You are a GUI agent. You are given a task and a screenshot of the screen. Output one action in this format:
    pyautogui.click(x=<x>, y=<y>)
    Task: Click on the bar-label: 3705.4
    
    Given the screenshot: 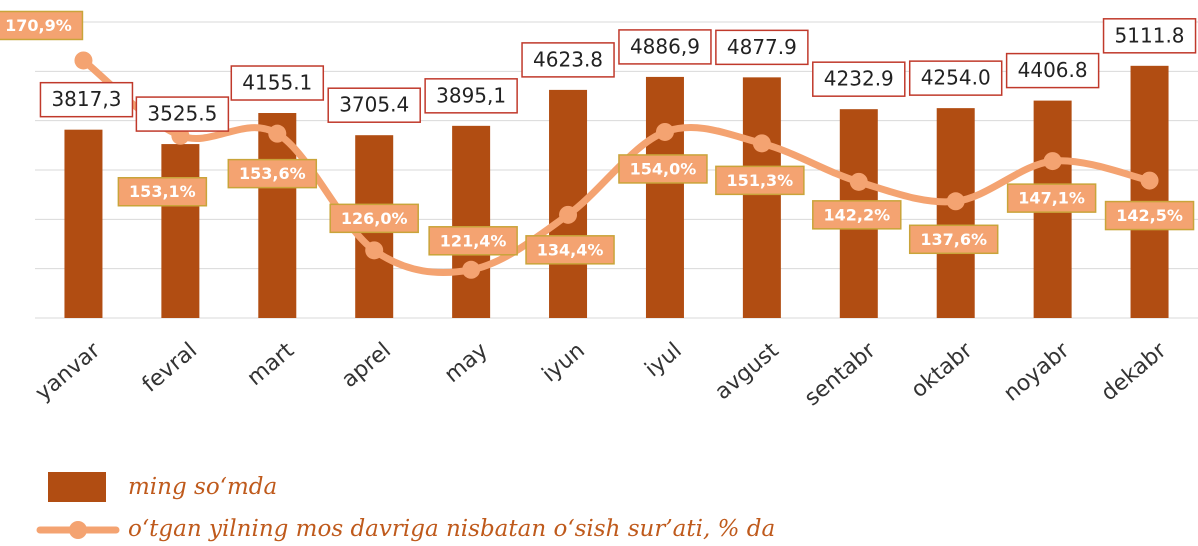 What is the action you would take?
    pyautogui.click(x=374, y=105)
    